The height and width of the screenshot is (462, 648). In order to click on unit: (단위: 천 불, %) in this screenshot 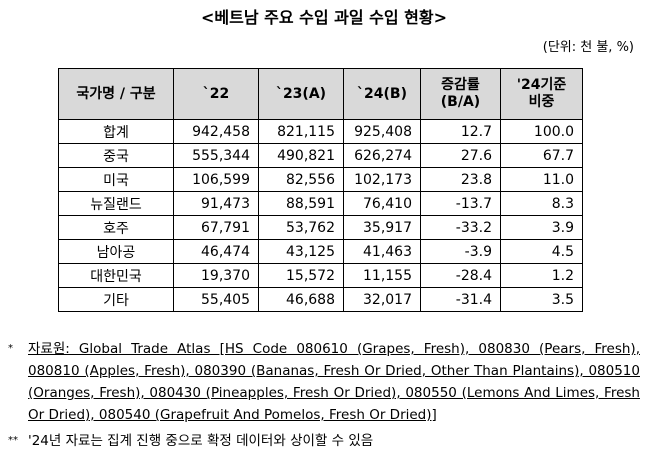, I will do `click(588, 47)`.